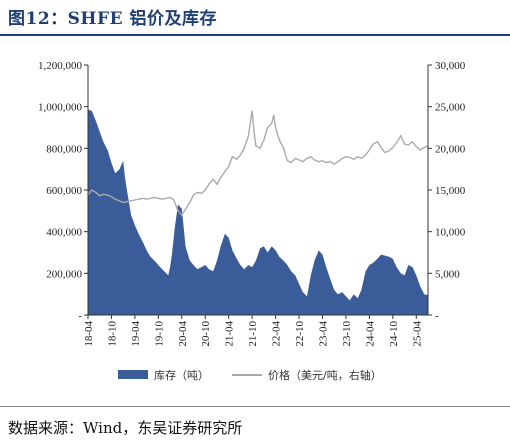 The height and width of the screenshot is (444, 510). Describe the element at coordinates (300, 334) in the screenshot. I see `x-tick-label: 22-10` at that location.